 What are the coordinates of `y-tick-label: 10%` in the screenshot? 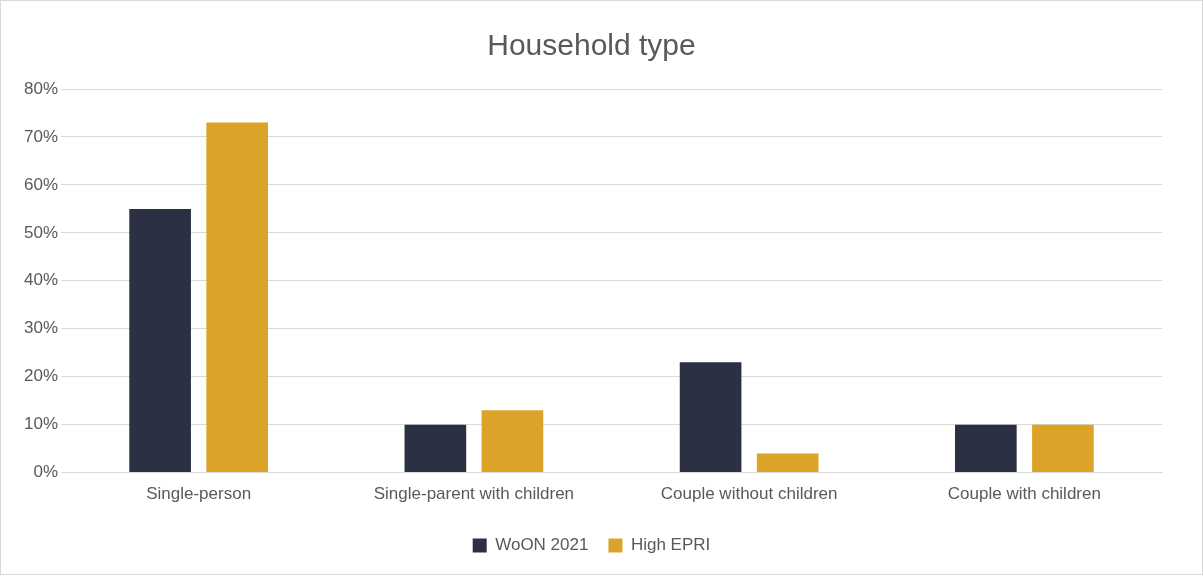 It's located at (41, 424).